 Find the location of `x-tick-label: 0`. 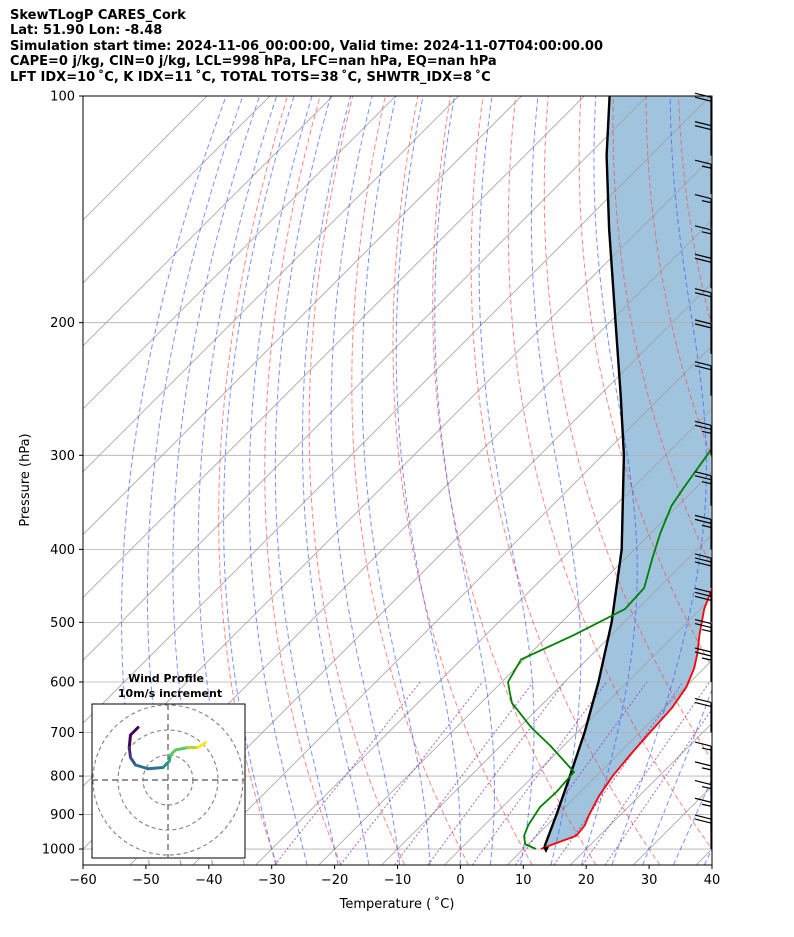

x-tick-label: 0 is located at coordinates (460, 880).